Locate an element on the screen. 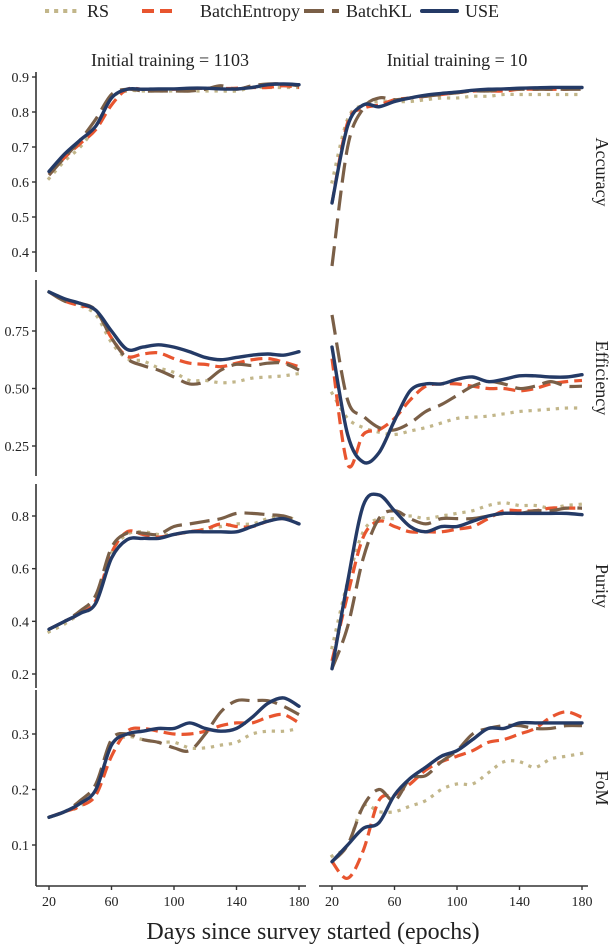 This screenshot has height=946, width=616. x-axis-2: 20 60 100 140 180 is located at coordinates (456, 897).